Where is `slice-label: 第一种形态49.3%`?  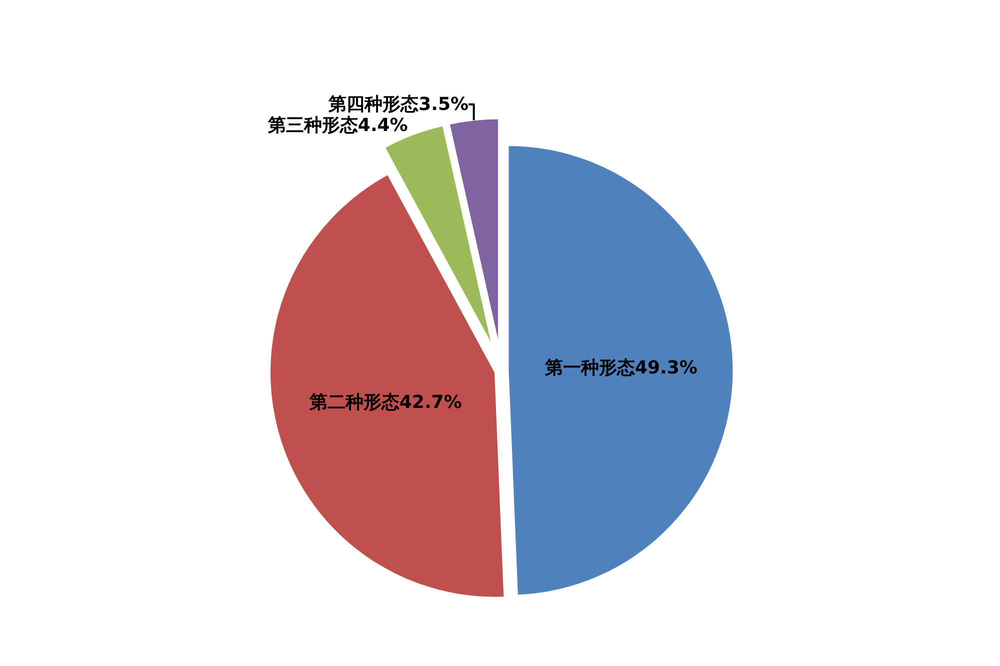
slice-label: 第一种形态49.3% is located at coordinates (621, 368).